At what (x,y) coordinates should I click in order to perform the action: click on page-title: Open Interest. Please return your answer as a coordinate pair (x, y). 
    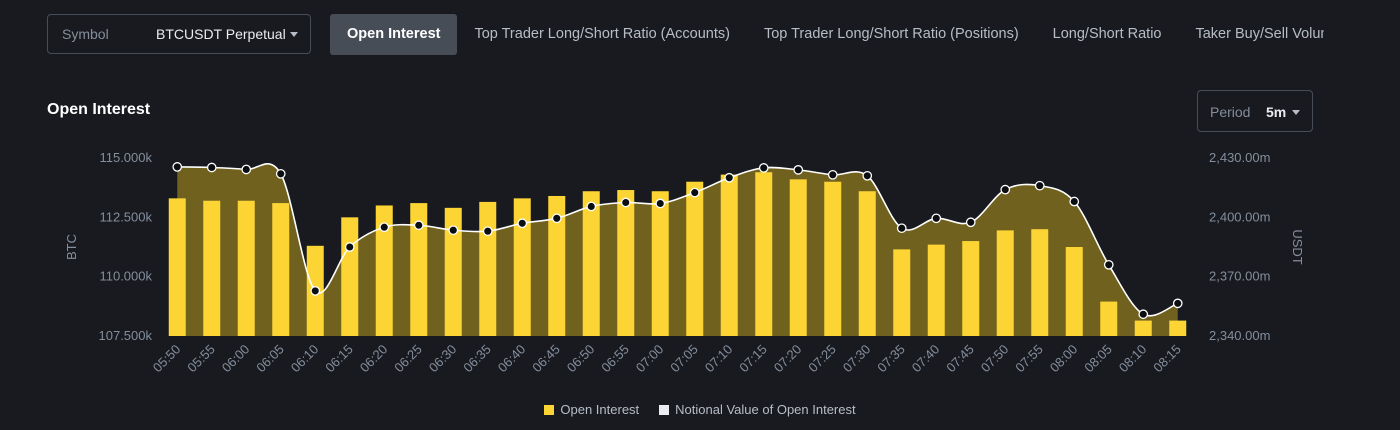
    Looking at the image, I should click on (99, 109).